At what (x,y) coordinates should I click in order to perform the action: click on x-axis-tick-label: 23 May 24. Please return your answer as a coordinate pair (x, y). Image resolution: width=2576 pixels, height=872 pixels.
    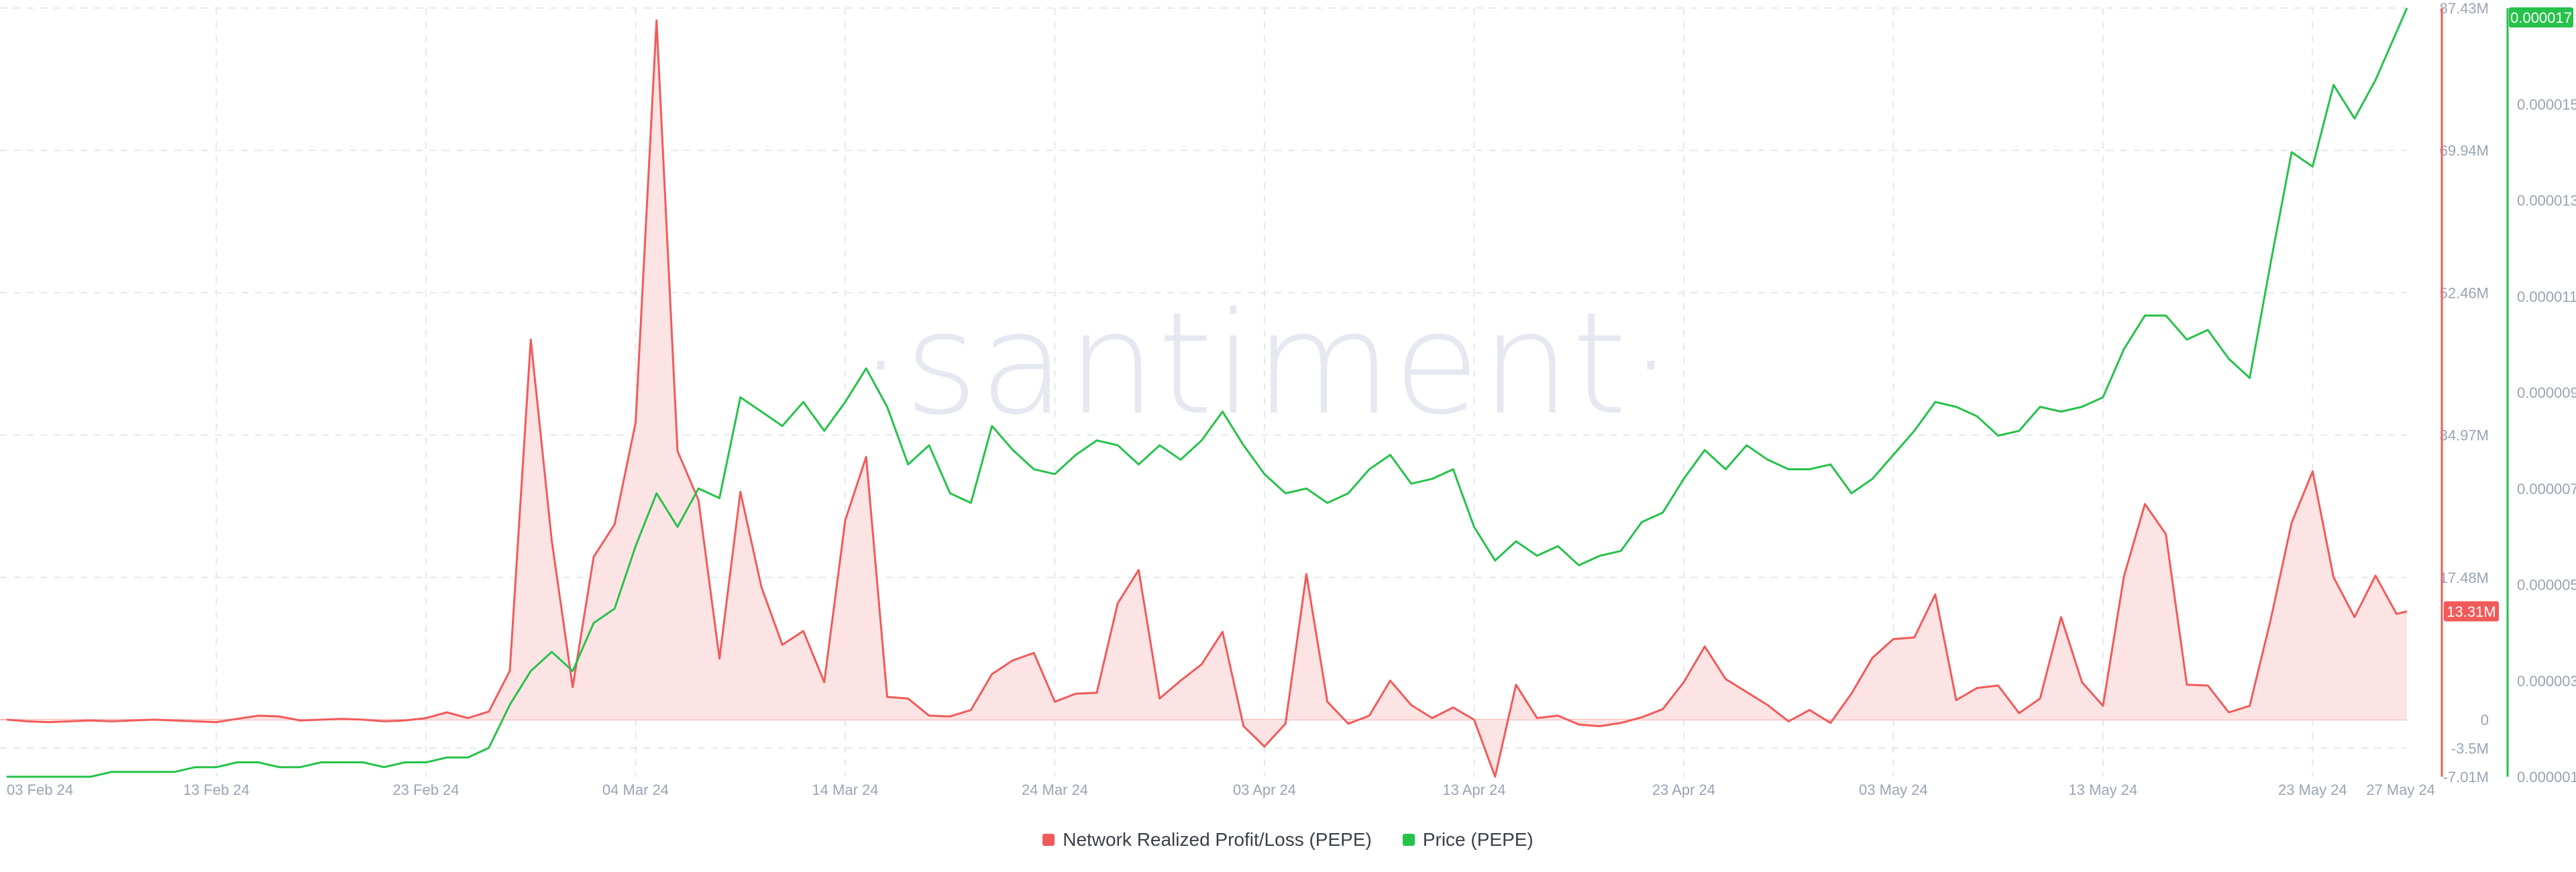
    Looking at the image, I should click on (2312, 790).